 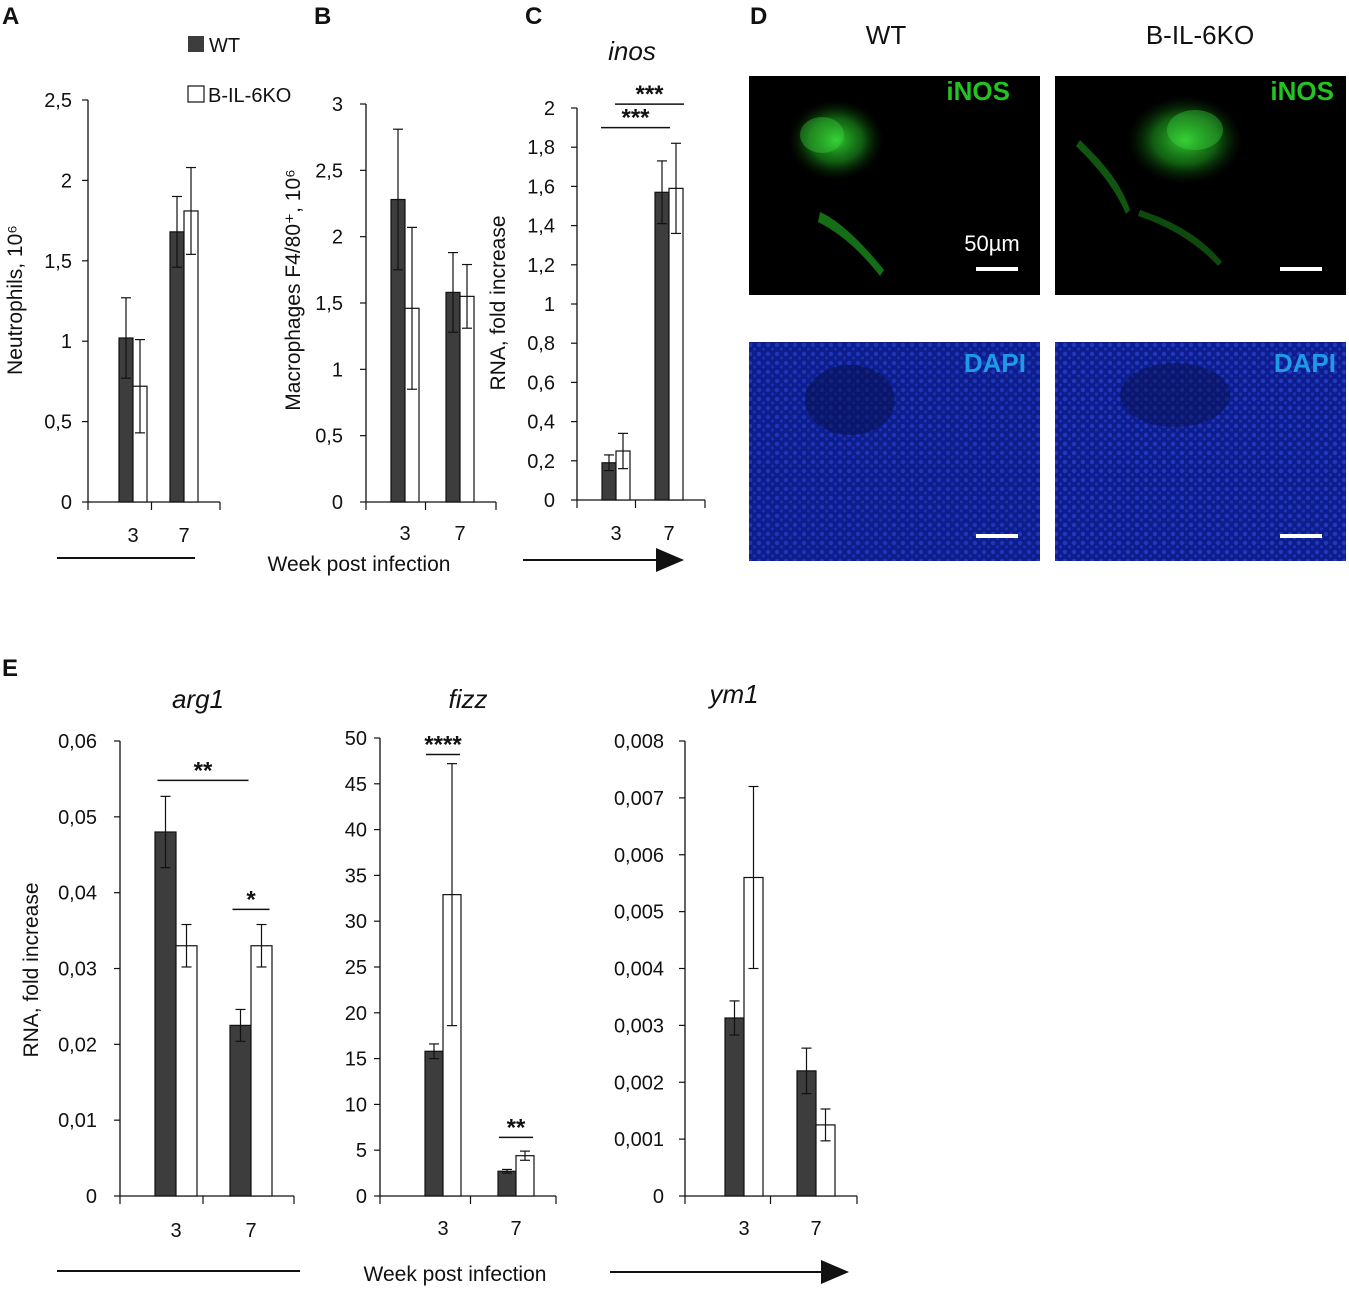 What do you see at coordinates (10, 16) in the screenshot?
I see `panel-letter-a: A` at bounding box center [10, 16].